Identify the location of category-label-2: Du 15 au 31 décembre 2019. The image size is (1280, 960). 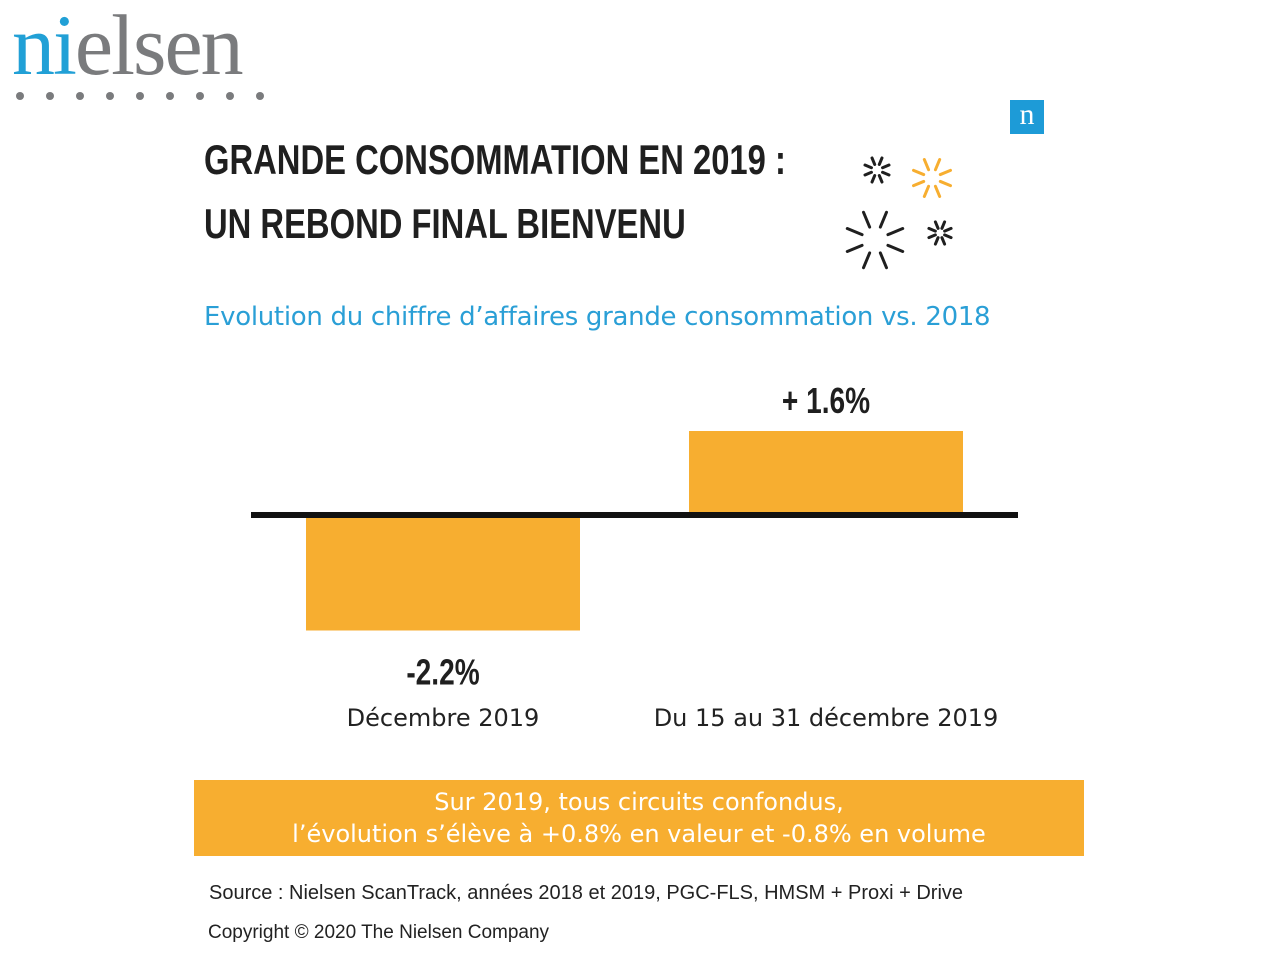
(826, 718).